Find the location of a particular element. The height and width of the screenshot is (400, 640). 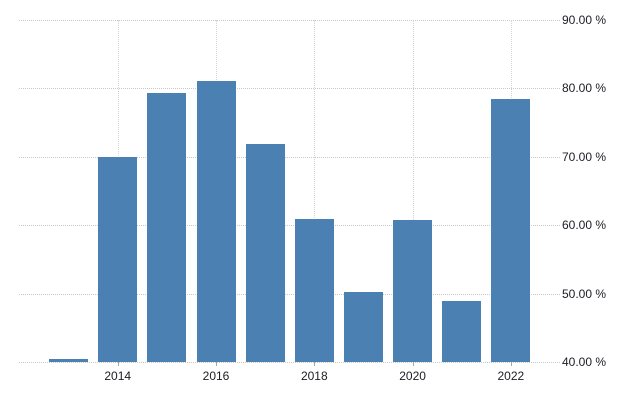

bar-2019 is located at coordinates (363, 327).